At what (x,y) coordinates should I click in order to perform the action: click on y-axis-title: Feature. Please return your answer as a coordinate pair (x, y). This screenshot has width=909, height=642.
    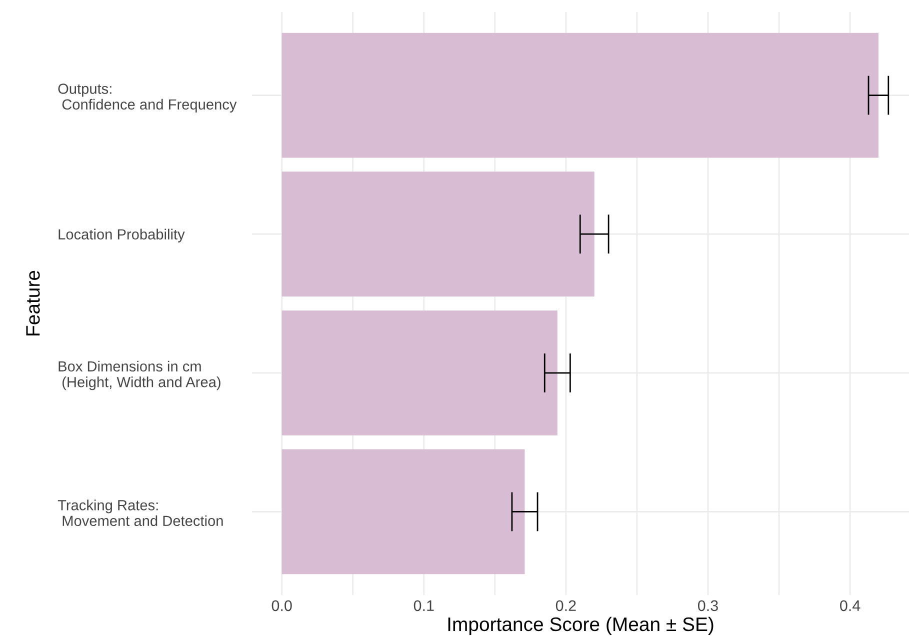
    Looking at the image, I should click on (33, 303).